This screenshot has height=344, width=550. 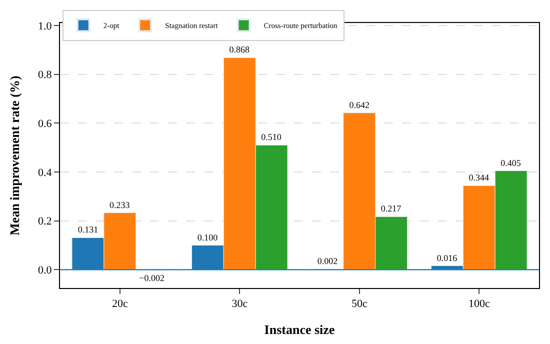 What do you see at coordinates (120, 304) in the screenshot?
I see `x-tick-label: 20c` at bounding box center [120, 304].